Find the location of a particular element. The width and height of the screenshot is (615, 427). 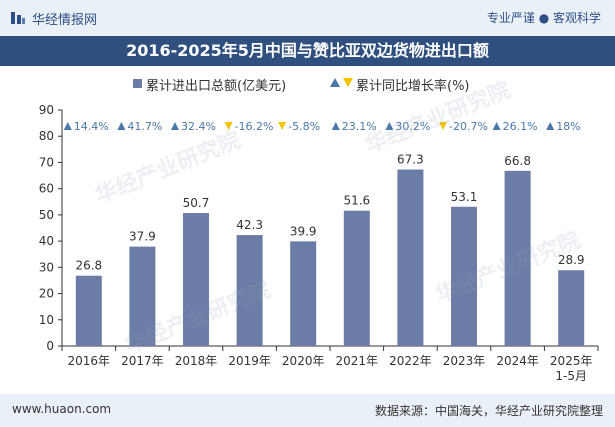

legend-bar-swatch is located at coordinates (137, 83).